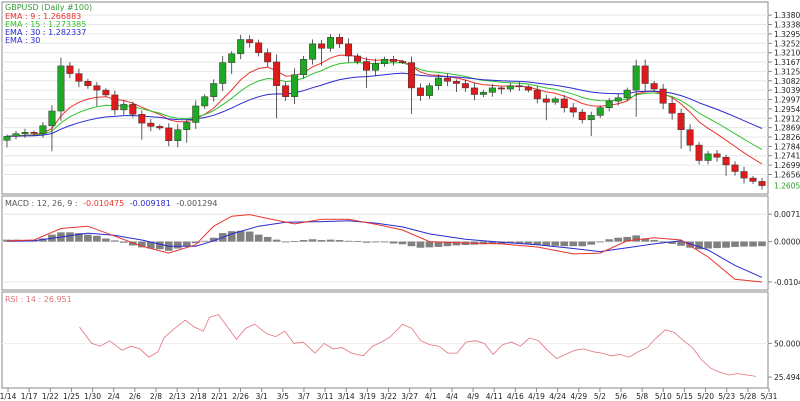 This screenshot has width=800, height=401. What do you see at coordinates (515, 396) in the screenshot?
I see `date-tick-label: 4/16` at bounding box center [515, 396].